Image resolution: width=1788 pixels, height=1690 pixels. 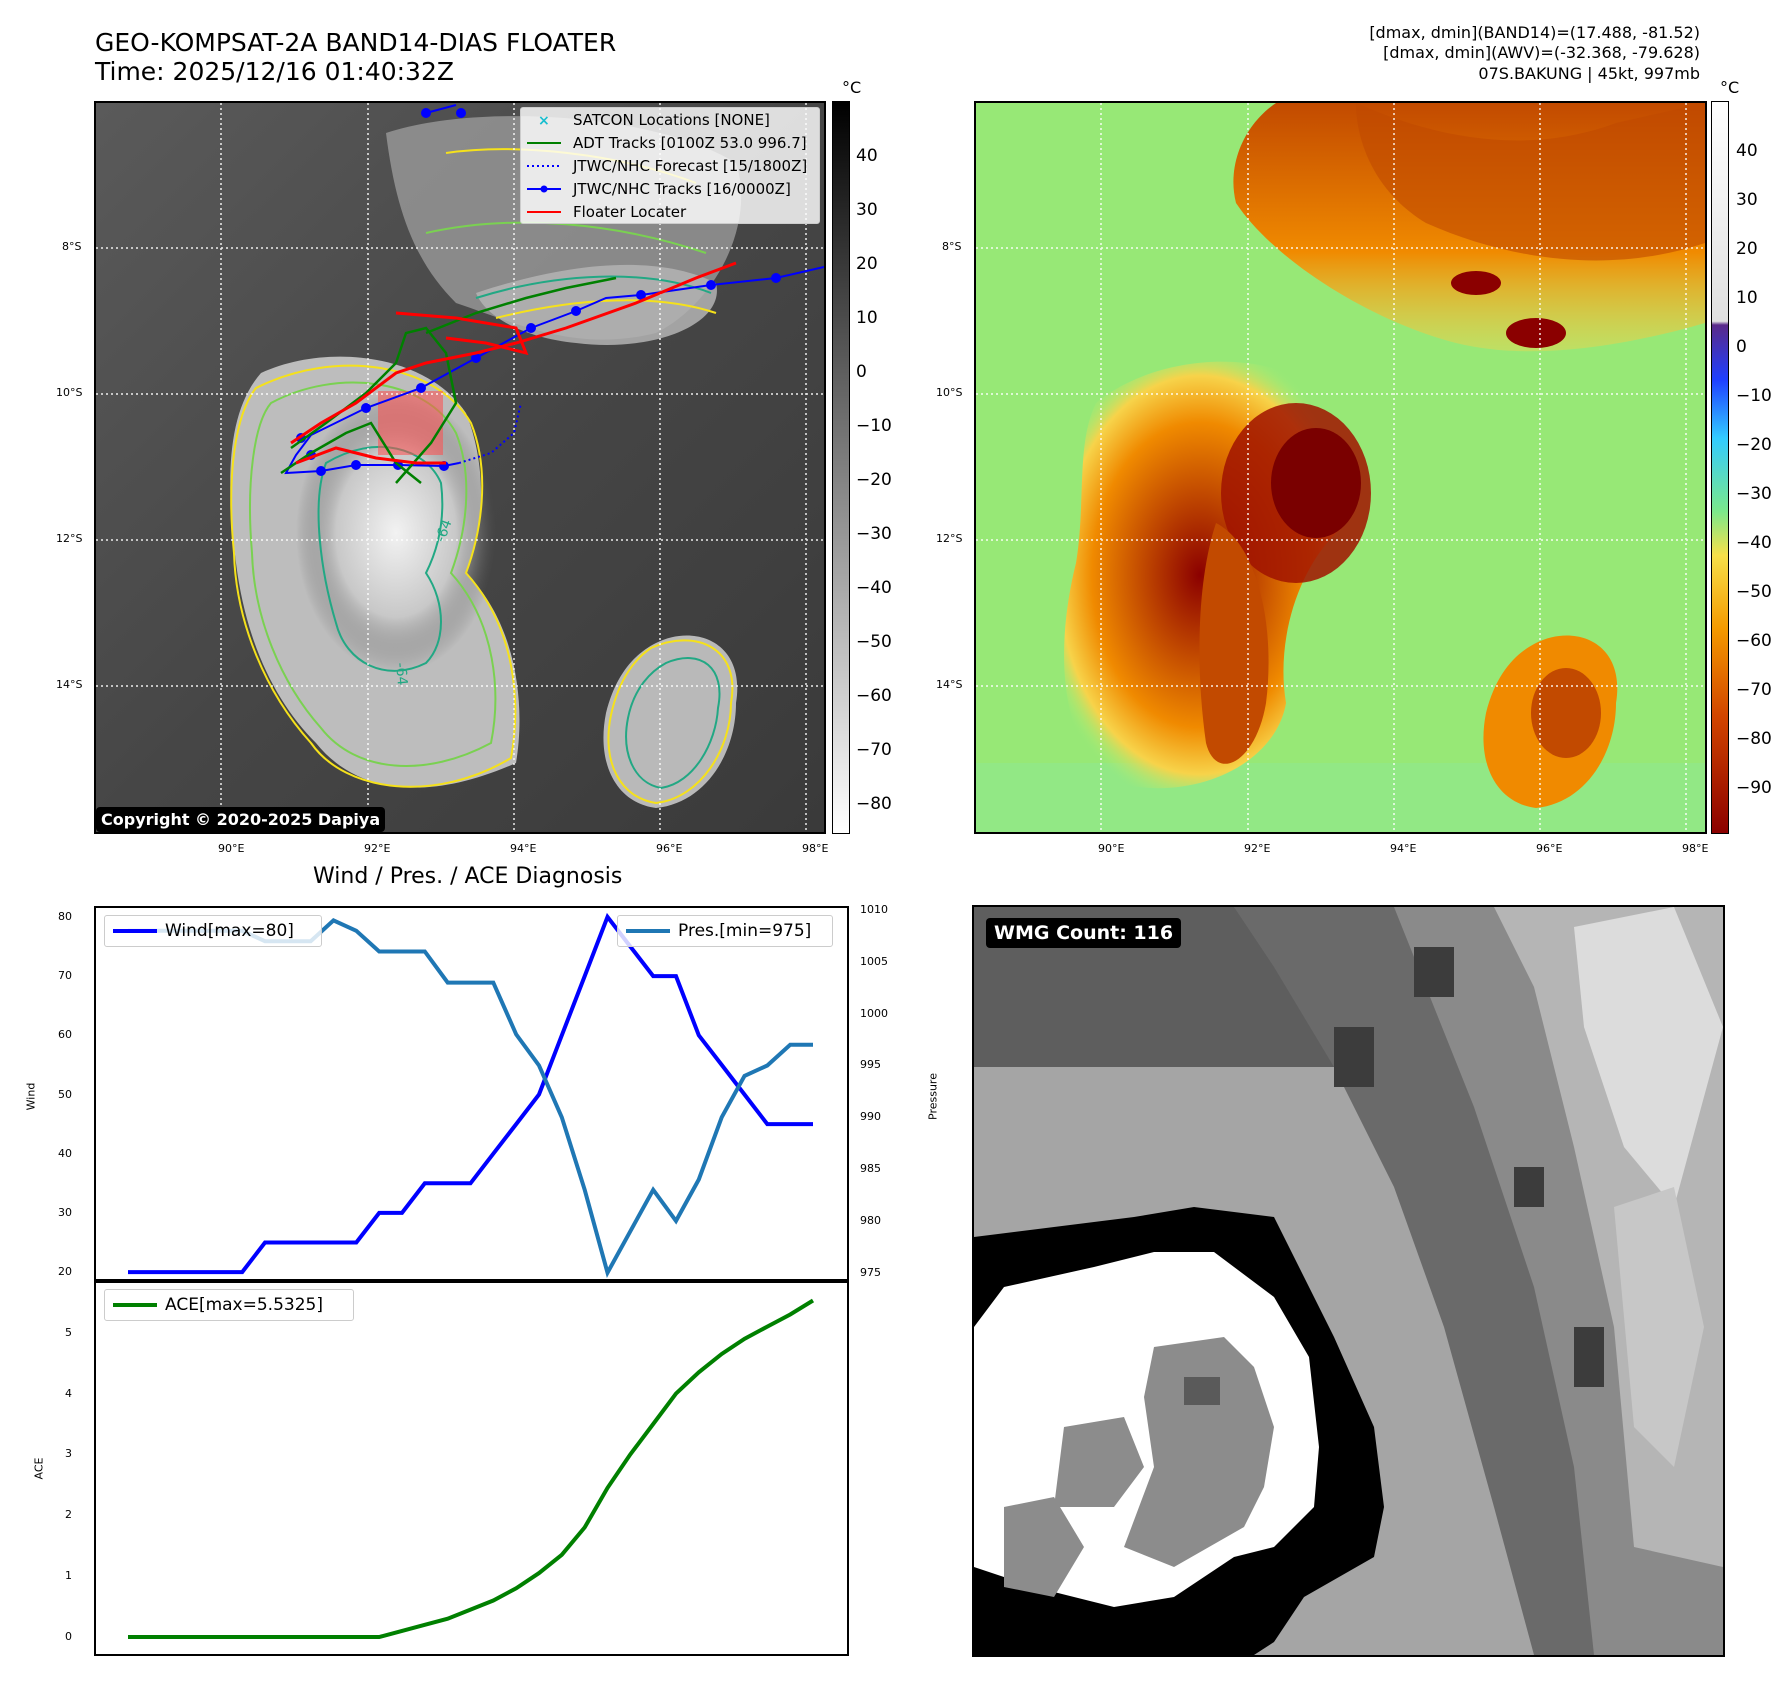 I want to click on wind-legend-label: Wind[max=80], so click(x=229, y=931).